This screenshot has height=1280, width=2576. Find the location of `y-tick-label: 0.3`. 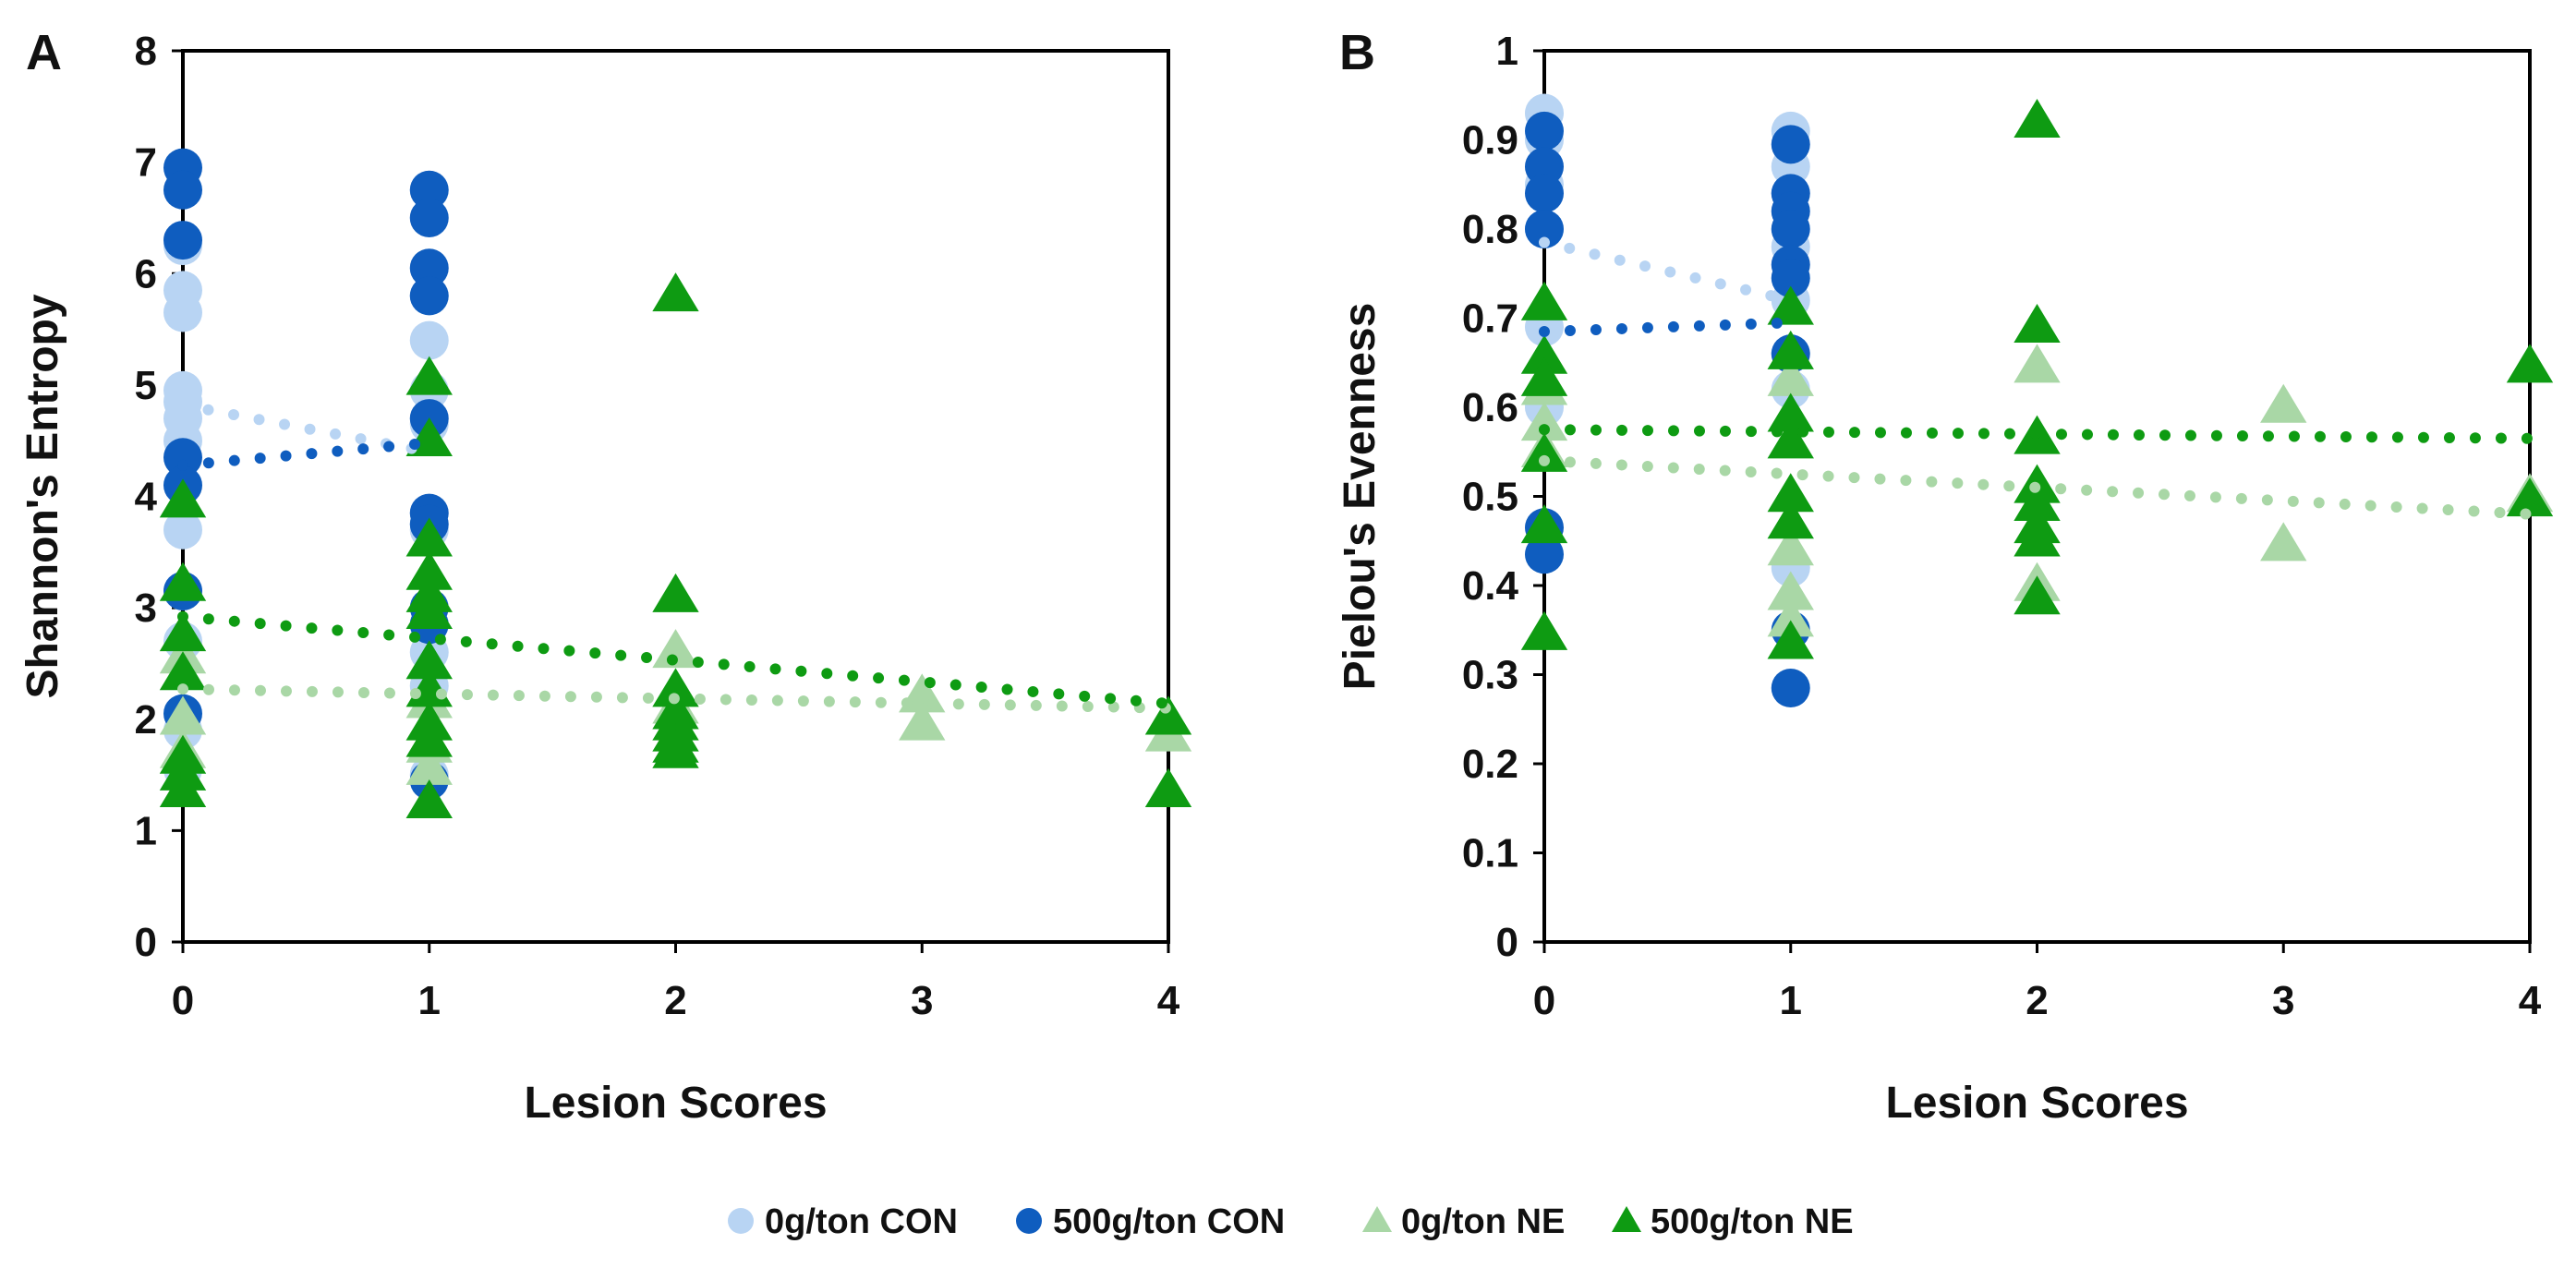

y-tick-label: 0.3 is located at coordinates (1490, 675).